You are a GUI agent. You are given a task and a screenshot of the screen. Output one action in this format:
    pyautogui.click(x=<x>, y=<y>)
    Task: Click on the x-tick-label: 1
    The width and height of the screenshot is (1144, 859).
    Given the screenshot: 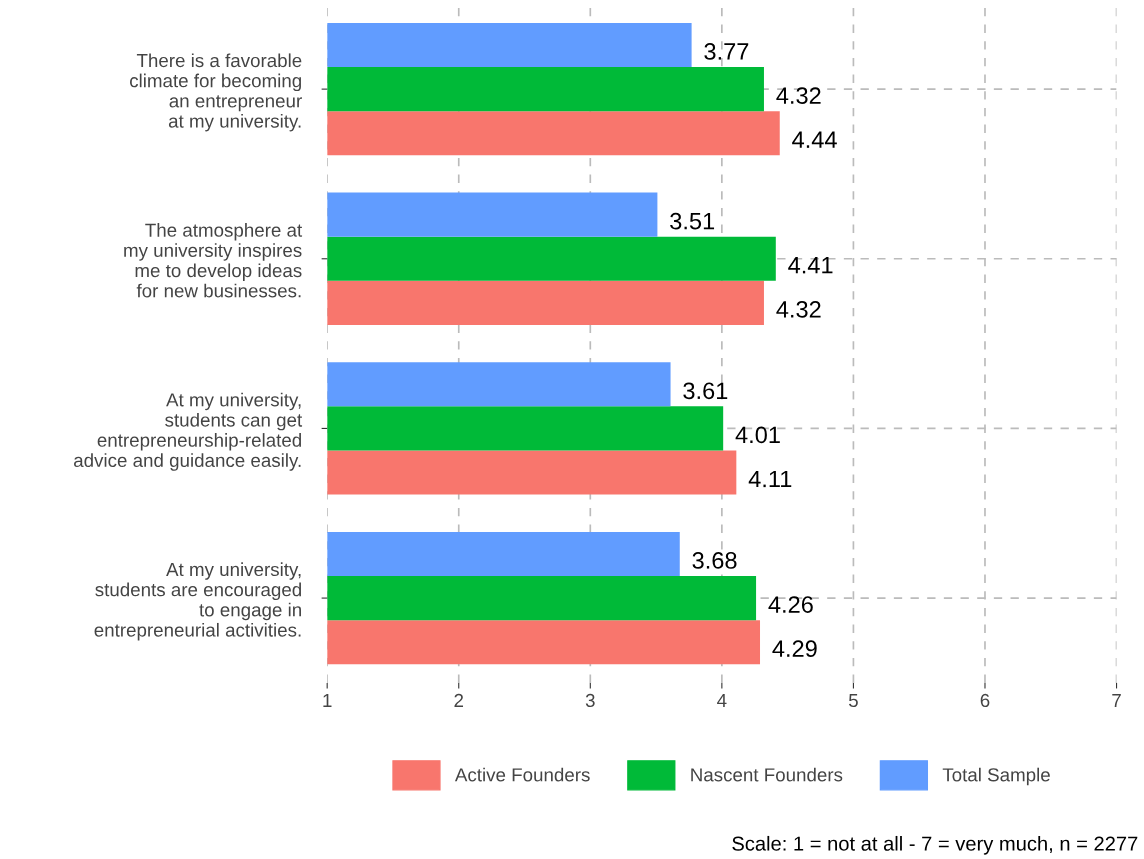 What is the action you would take?
    pyautogui.click(x=327, y=700)
    